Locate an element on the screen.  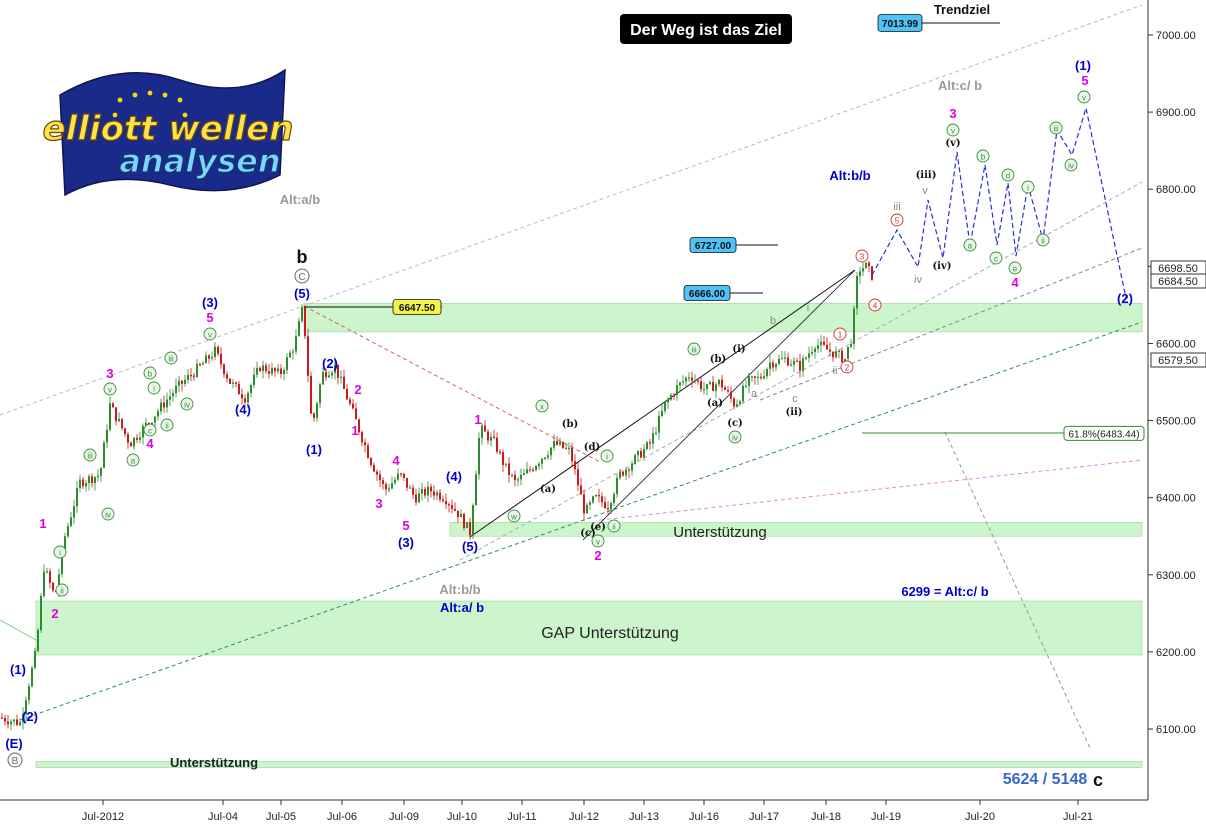
x-tick-label: Jul-10 is located at coordinates (462, 817).